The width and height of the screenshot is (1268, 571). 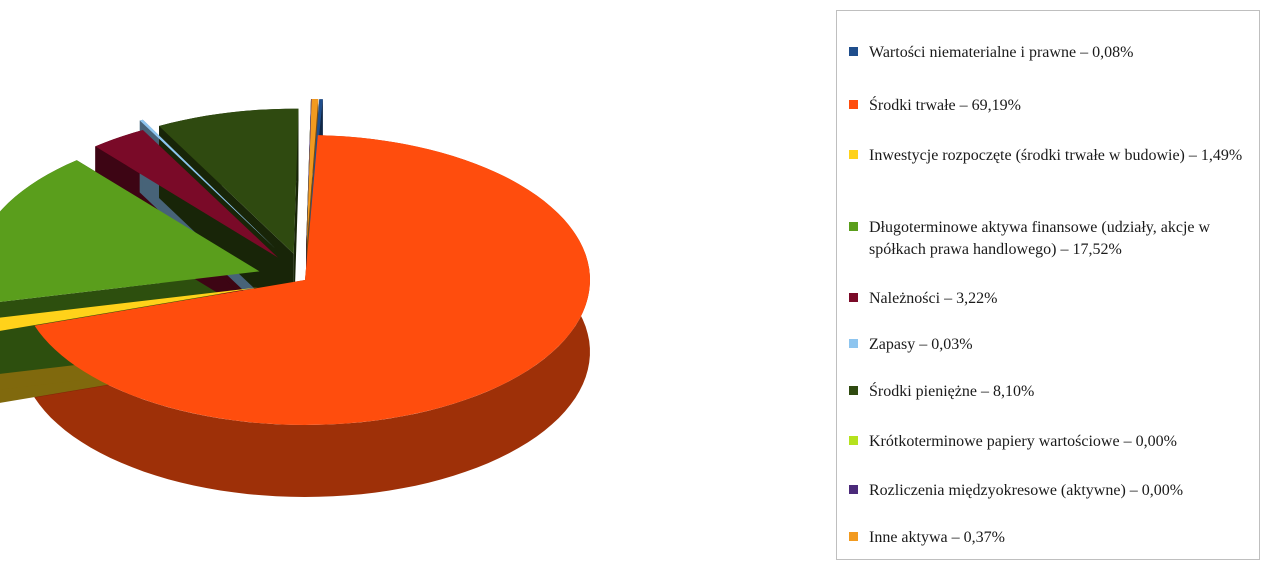 I want to click on legend-label: Należności – 3,22%, so click(x=933, y=298).